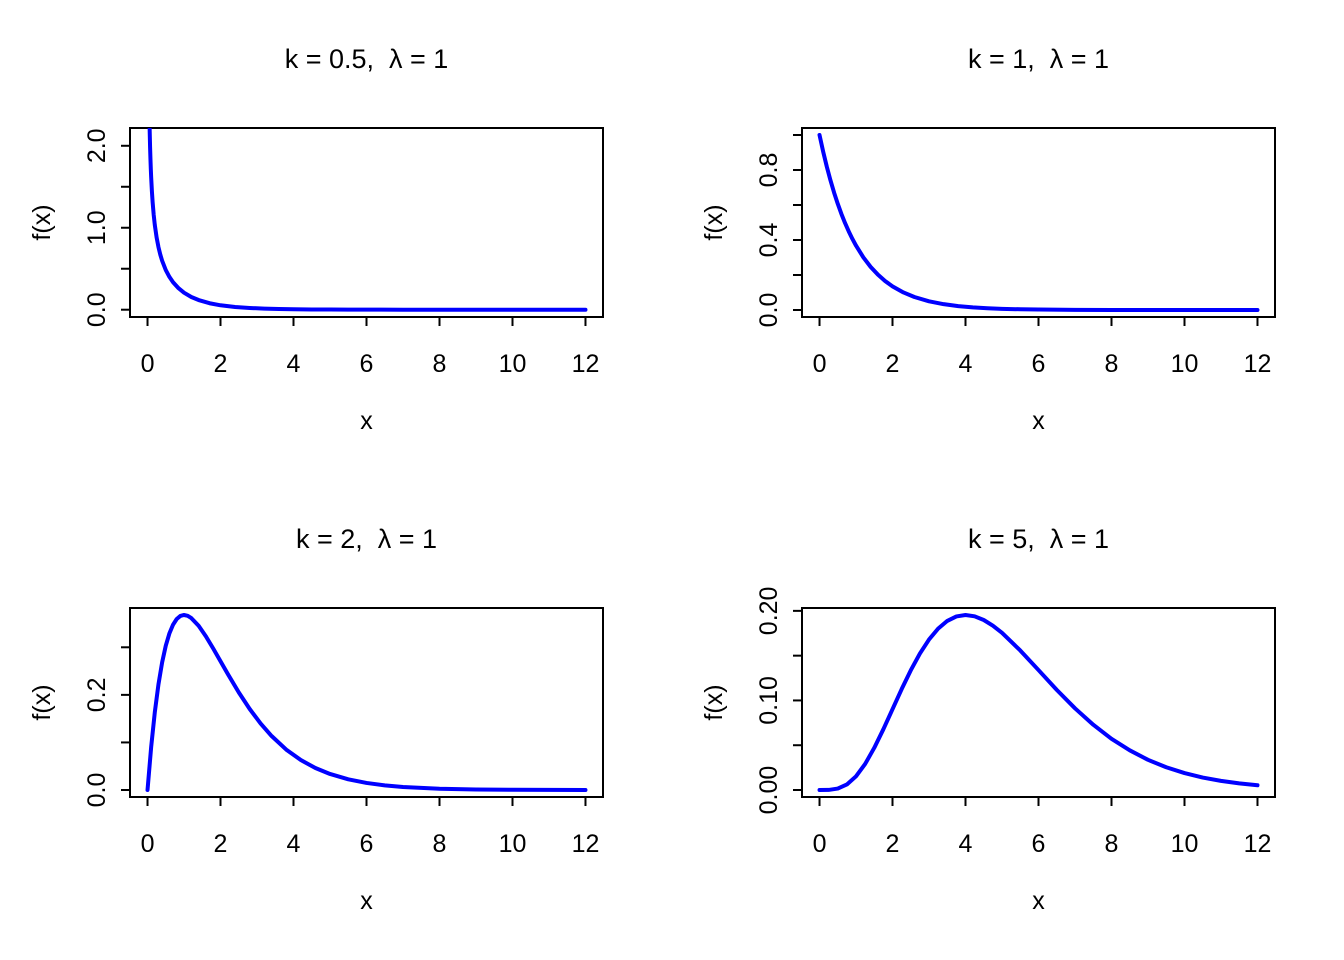 Image resolution: width=1344 pixels, height=960 pixels. Describe the element at coordinates (1038, 539) in the screenshot. I see `panel-title: k = 5, λ = 1` at that location.